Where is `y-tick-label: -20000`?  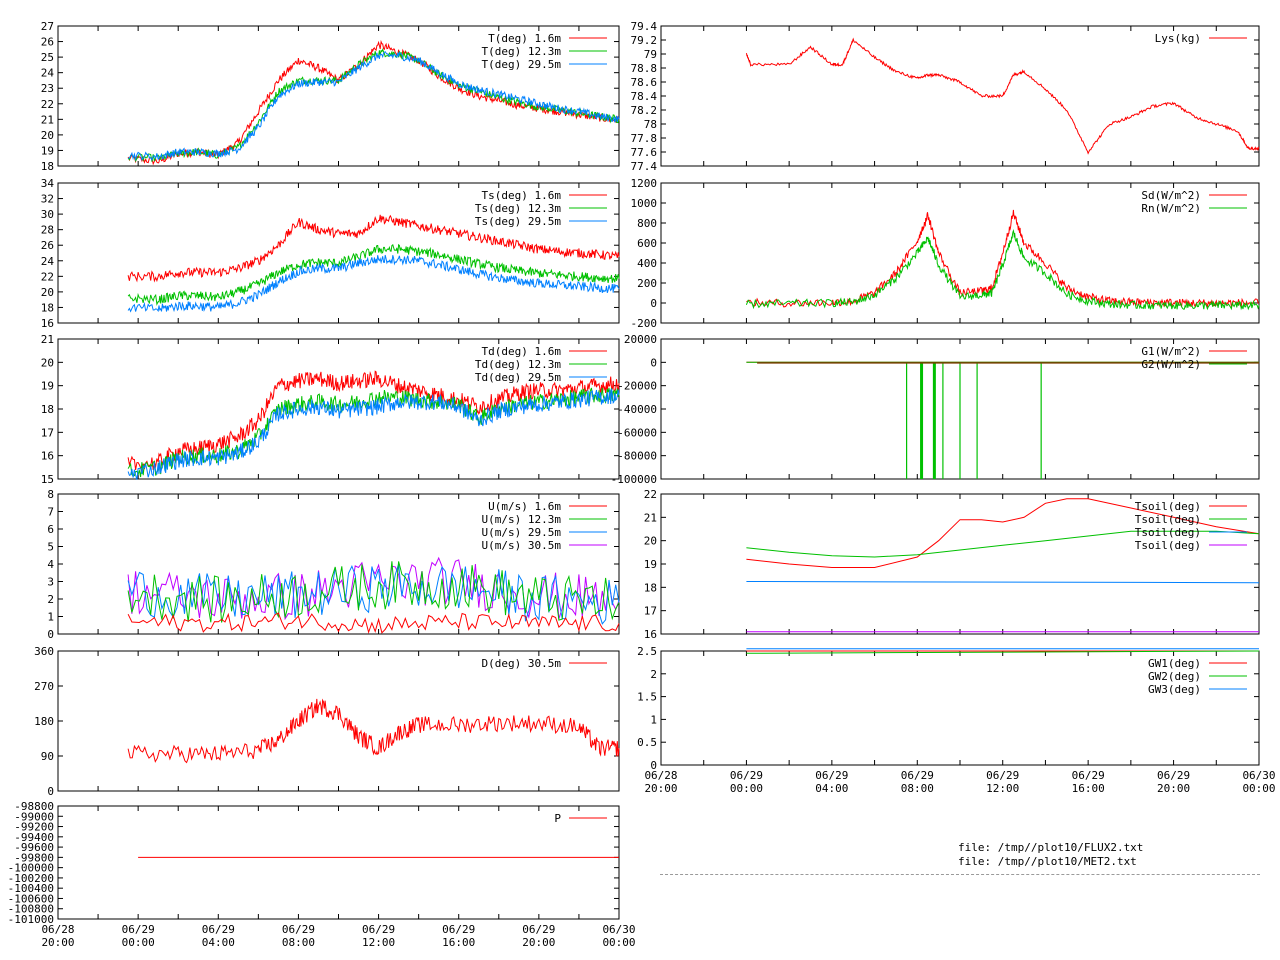
y-tick-label: -20000 is located at coordinates (637, 386).